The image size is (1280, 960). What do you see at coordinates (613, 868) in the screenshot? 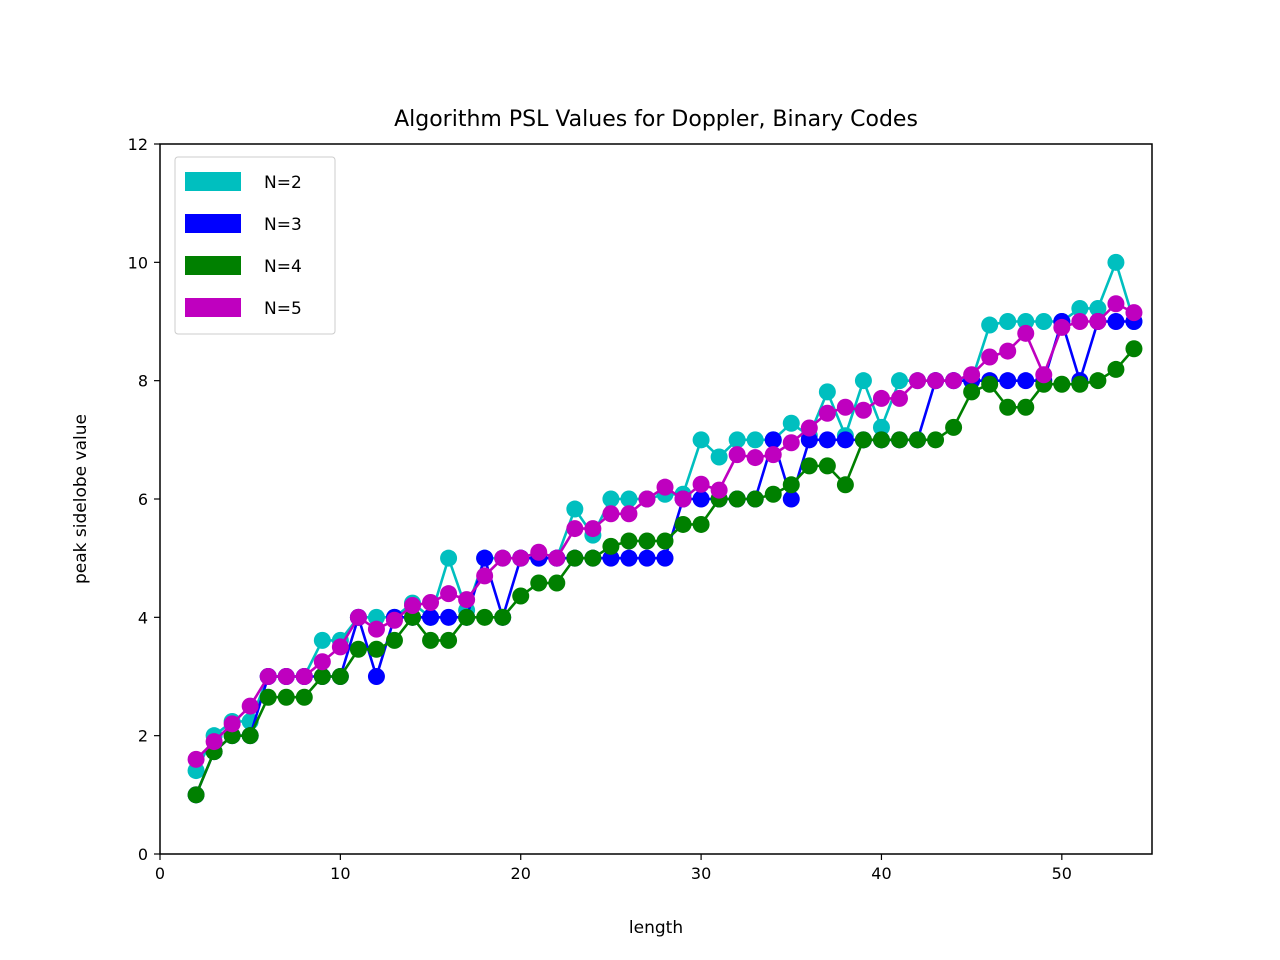
I see `x-axis: 0 10 20 30 40 50` at bounding box center [613, 868].